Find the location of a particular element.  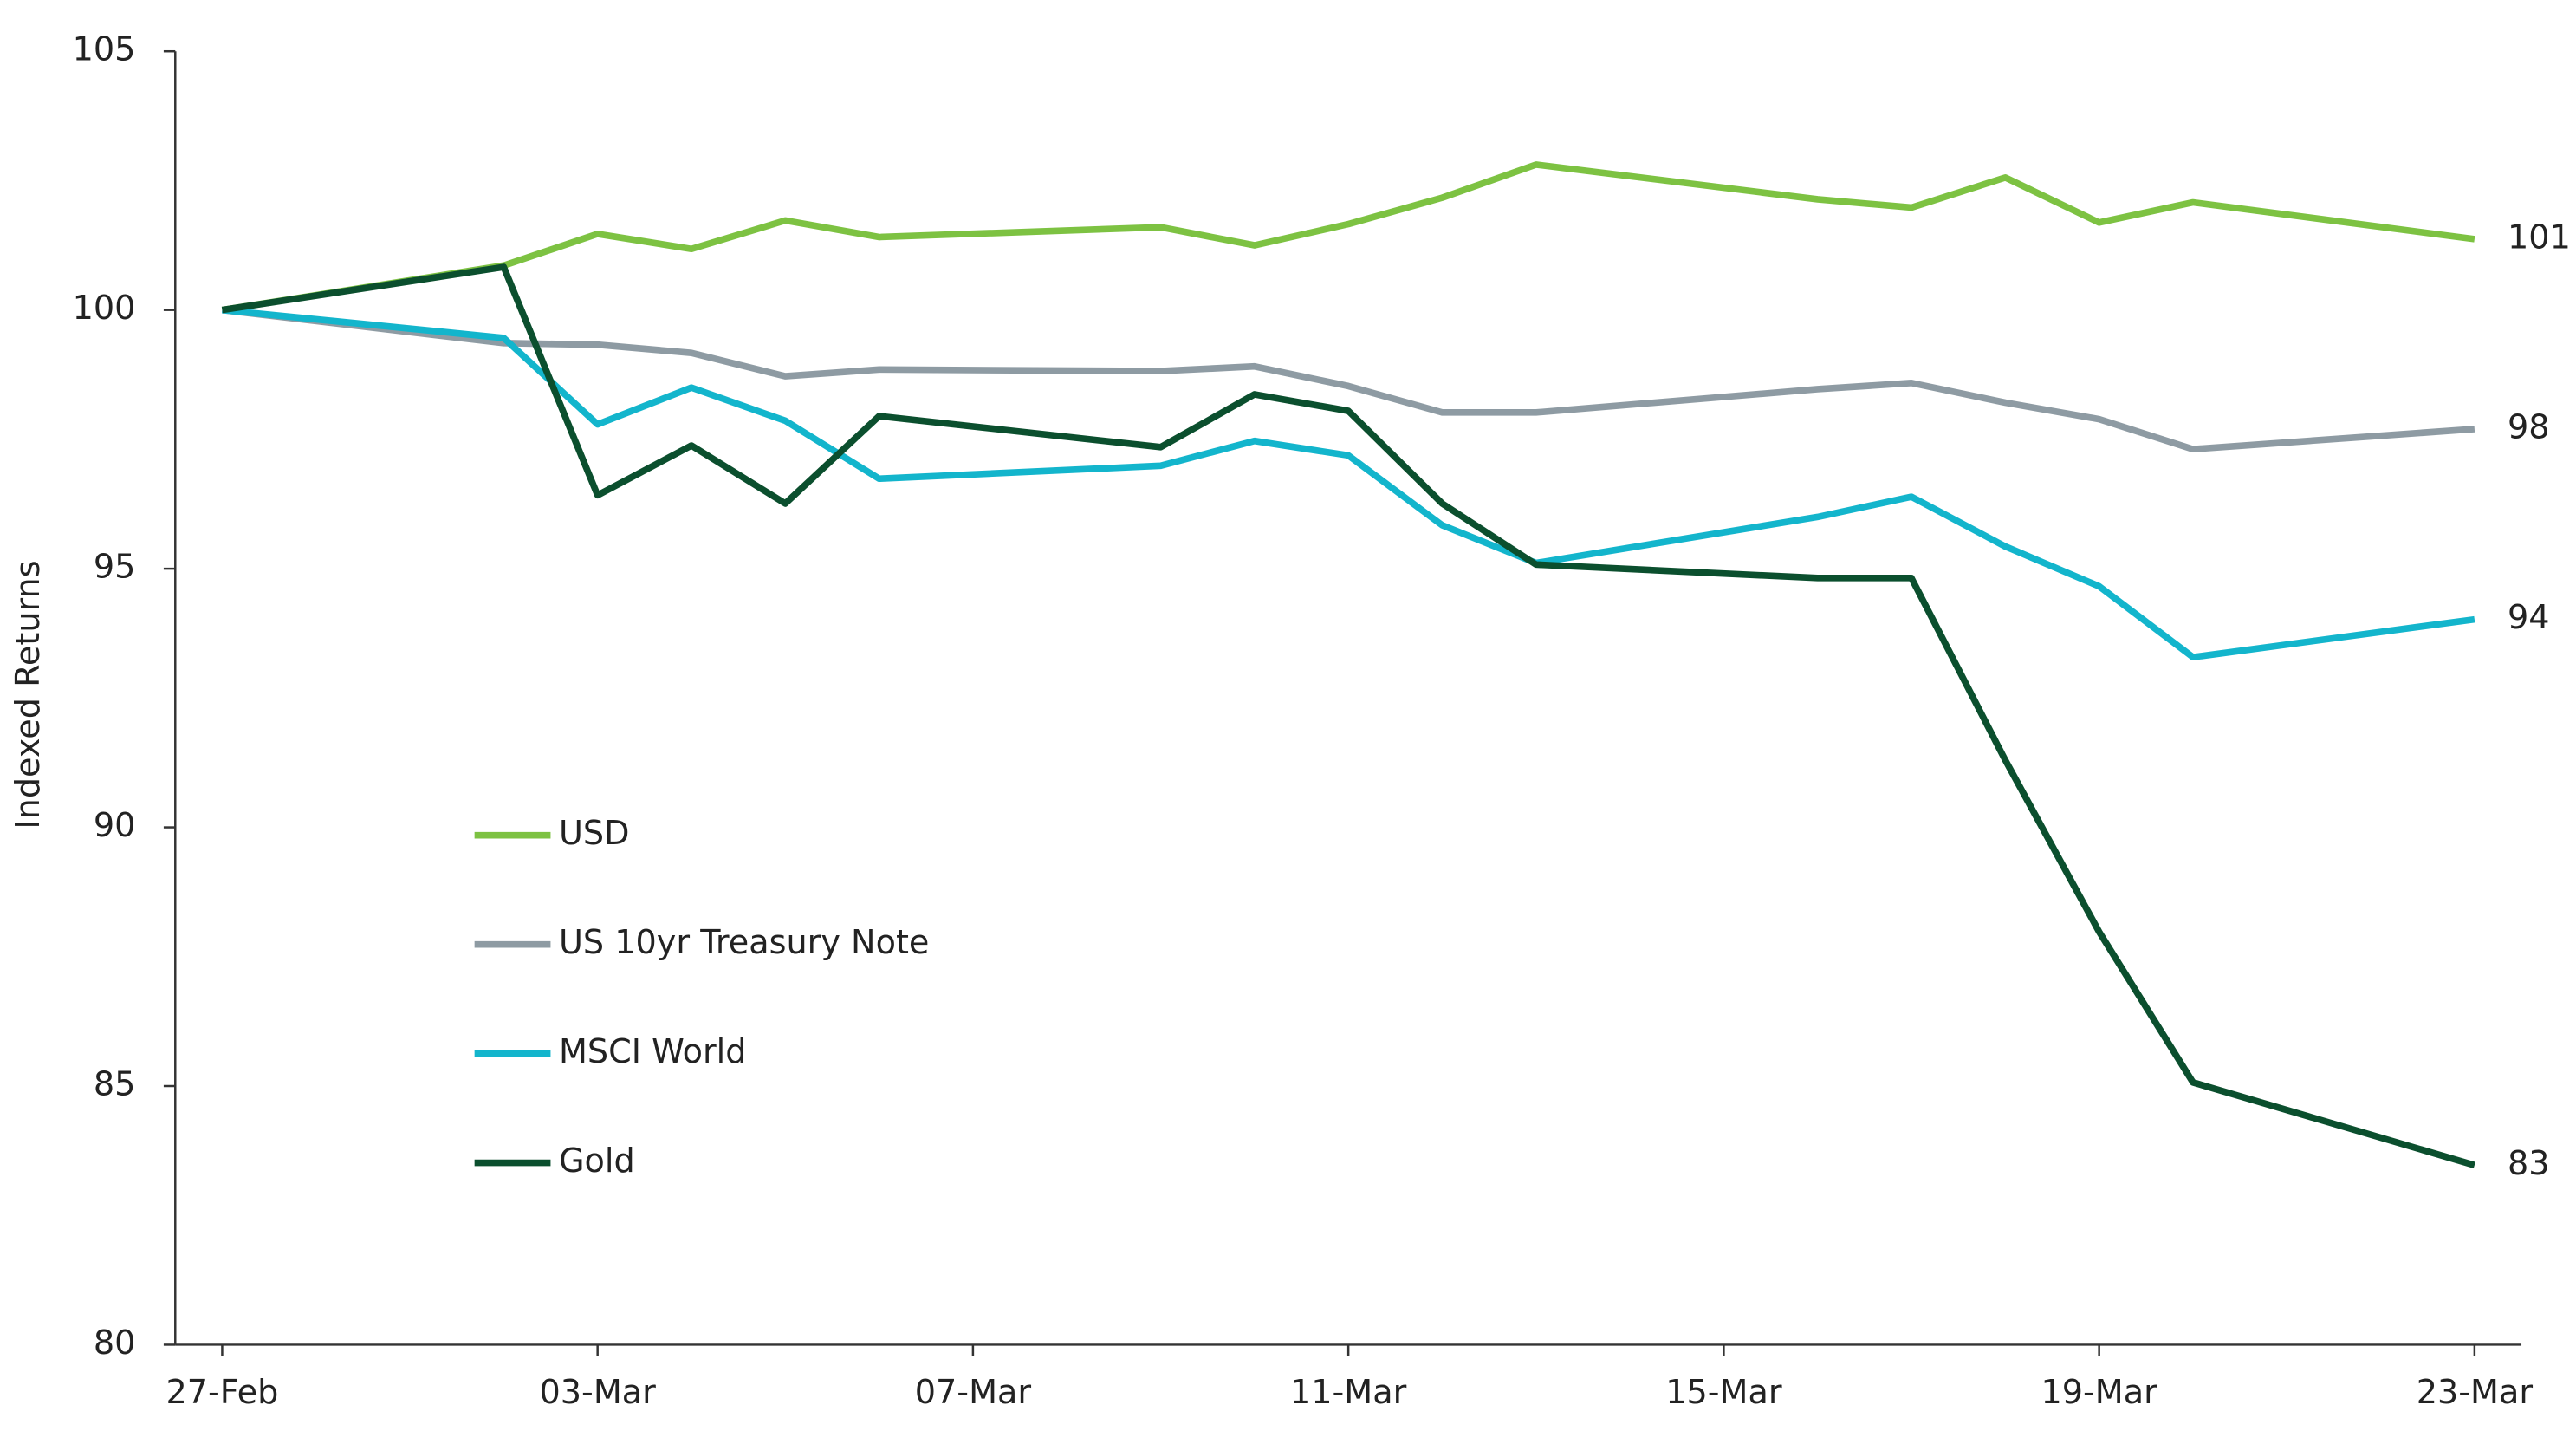

x-tick-label: 27-Feb is located at coordinates (222, 1392).